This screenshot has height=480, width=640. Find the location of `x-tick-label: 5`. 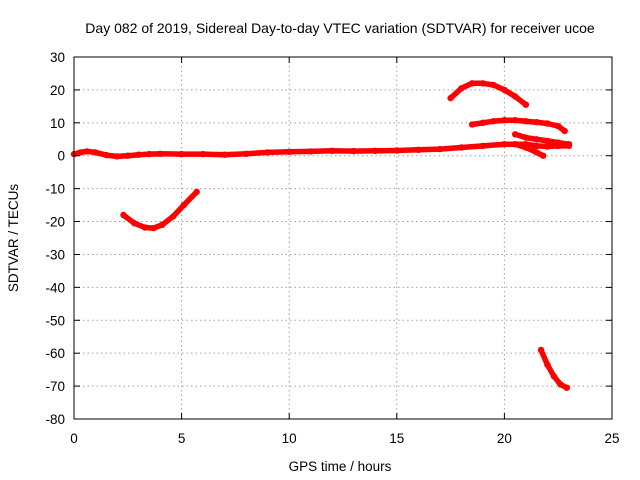

x-tick-label: 5 is located at coordinates (182, 438).